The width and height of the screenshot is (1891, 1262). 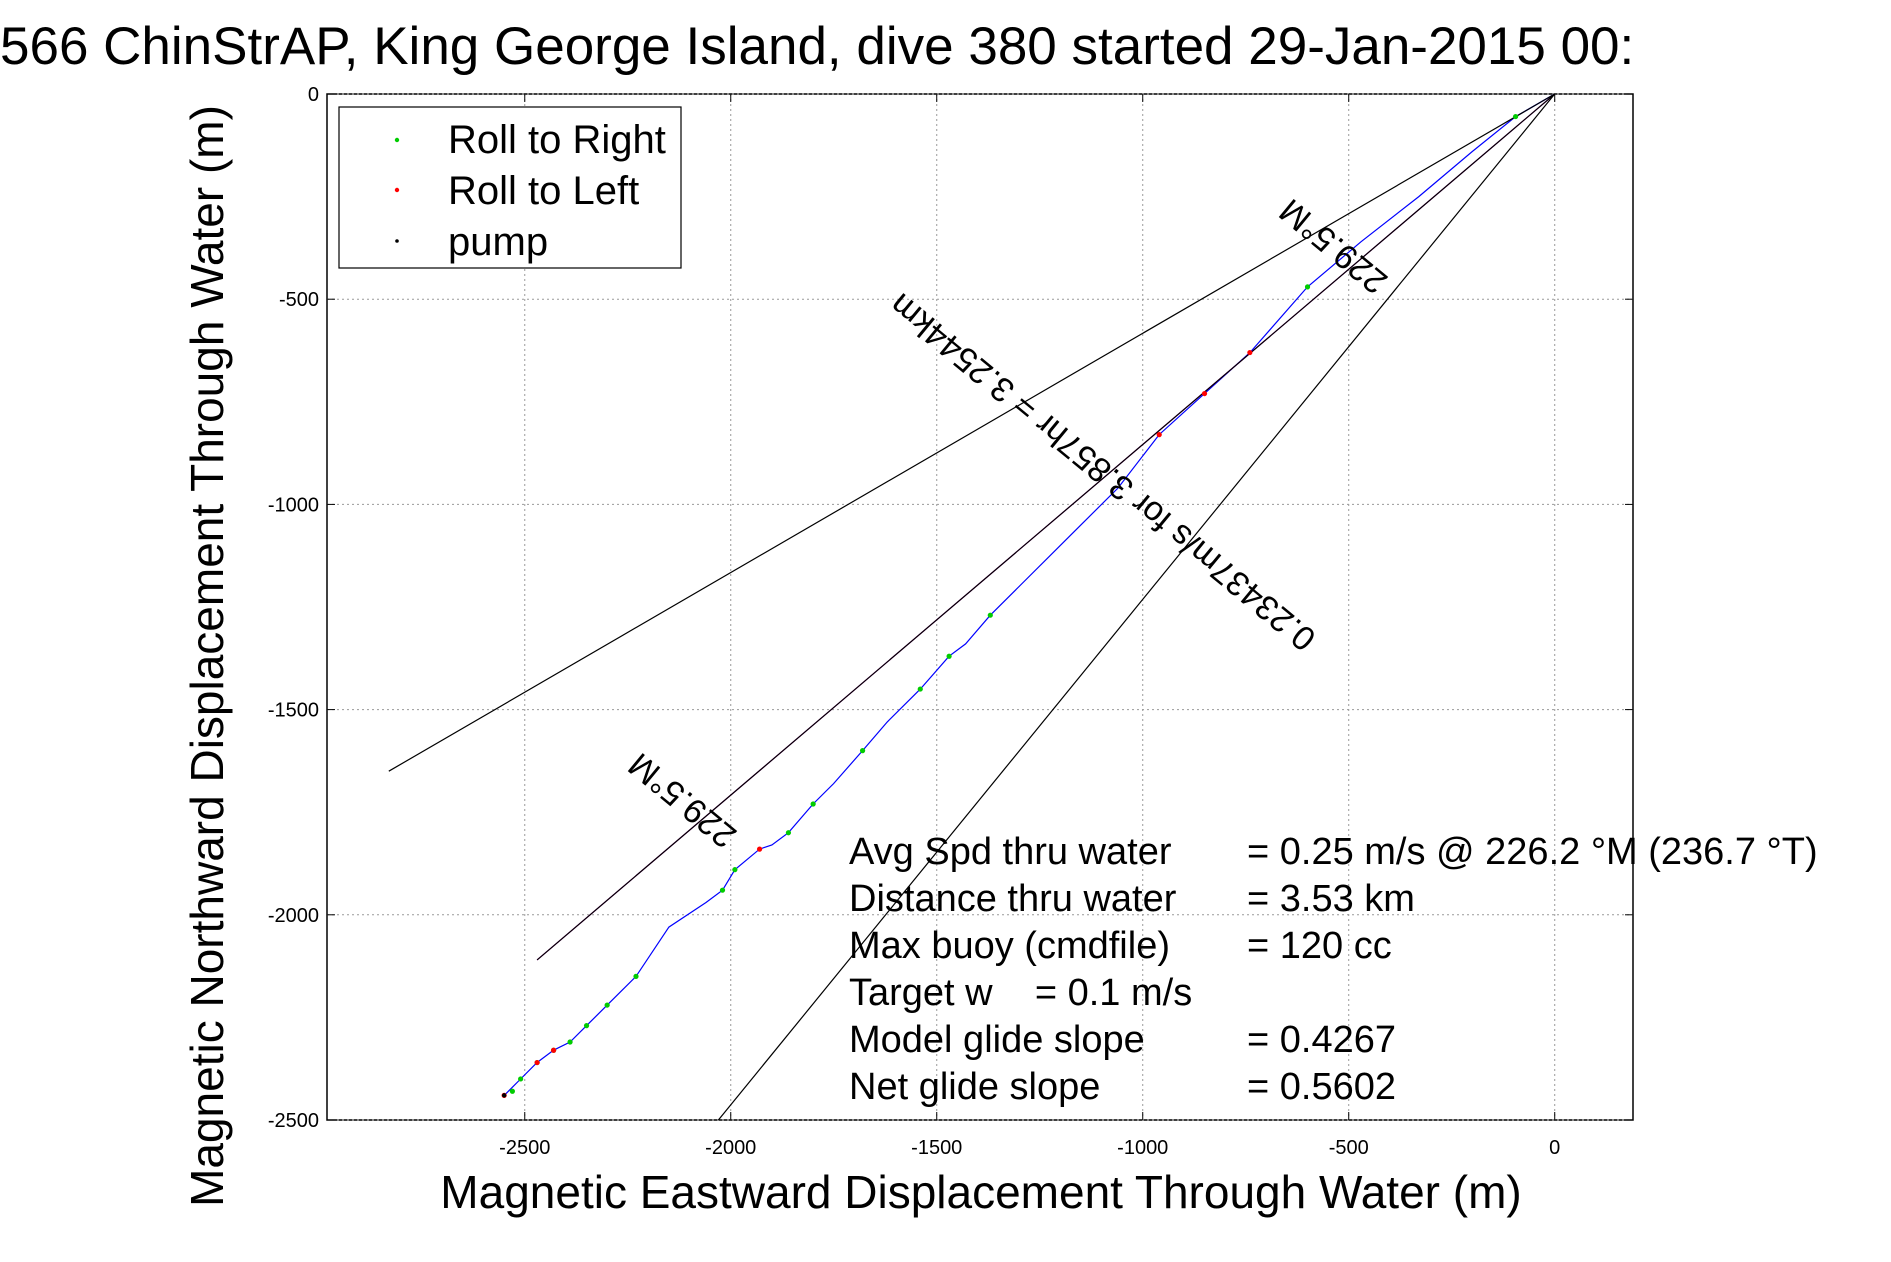 What do you see at coordinates (557, 140) in the screenshot?
I see `legend-label-roll-right: Roll to Right` at bounding box center [557, 140].